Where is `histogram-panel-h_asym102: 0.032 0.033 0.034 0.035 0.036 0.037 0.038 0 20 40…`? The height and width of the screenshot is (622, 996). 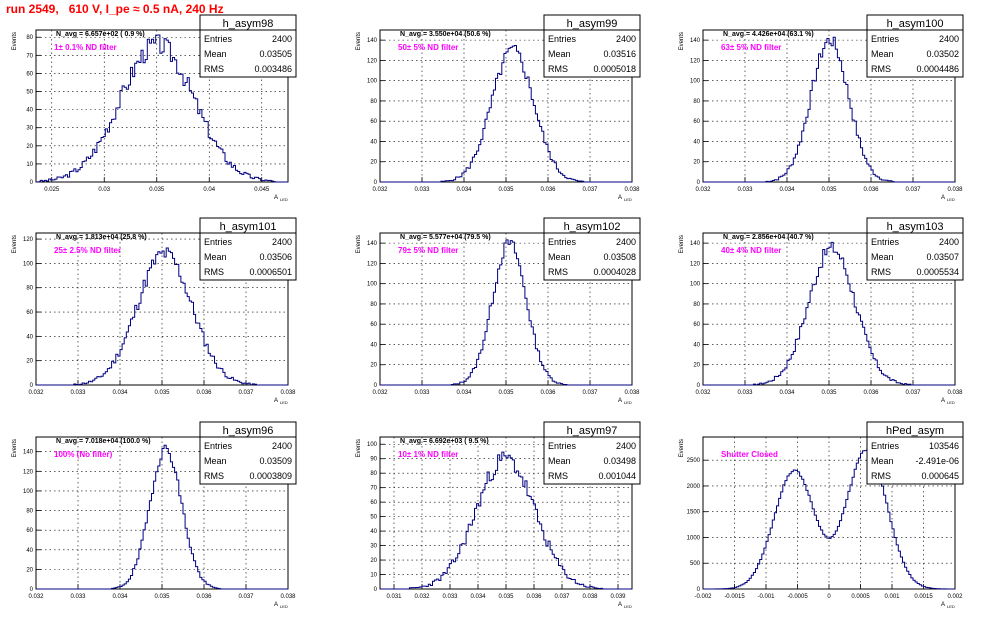
histogram-panel-h_asym102: 0.032 0.033 0.034 0.035 0.036 0.037 0.038 0 20 40… is located at coordinates (498, 311).